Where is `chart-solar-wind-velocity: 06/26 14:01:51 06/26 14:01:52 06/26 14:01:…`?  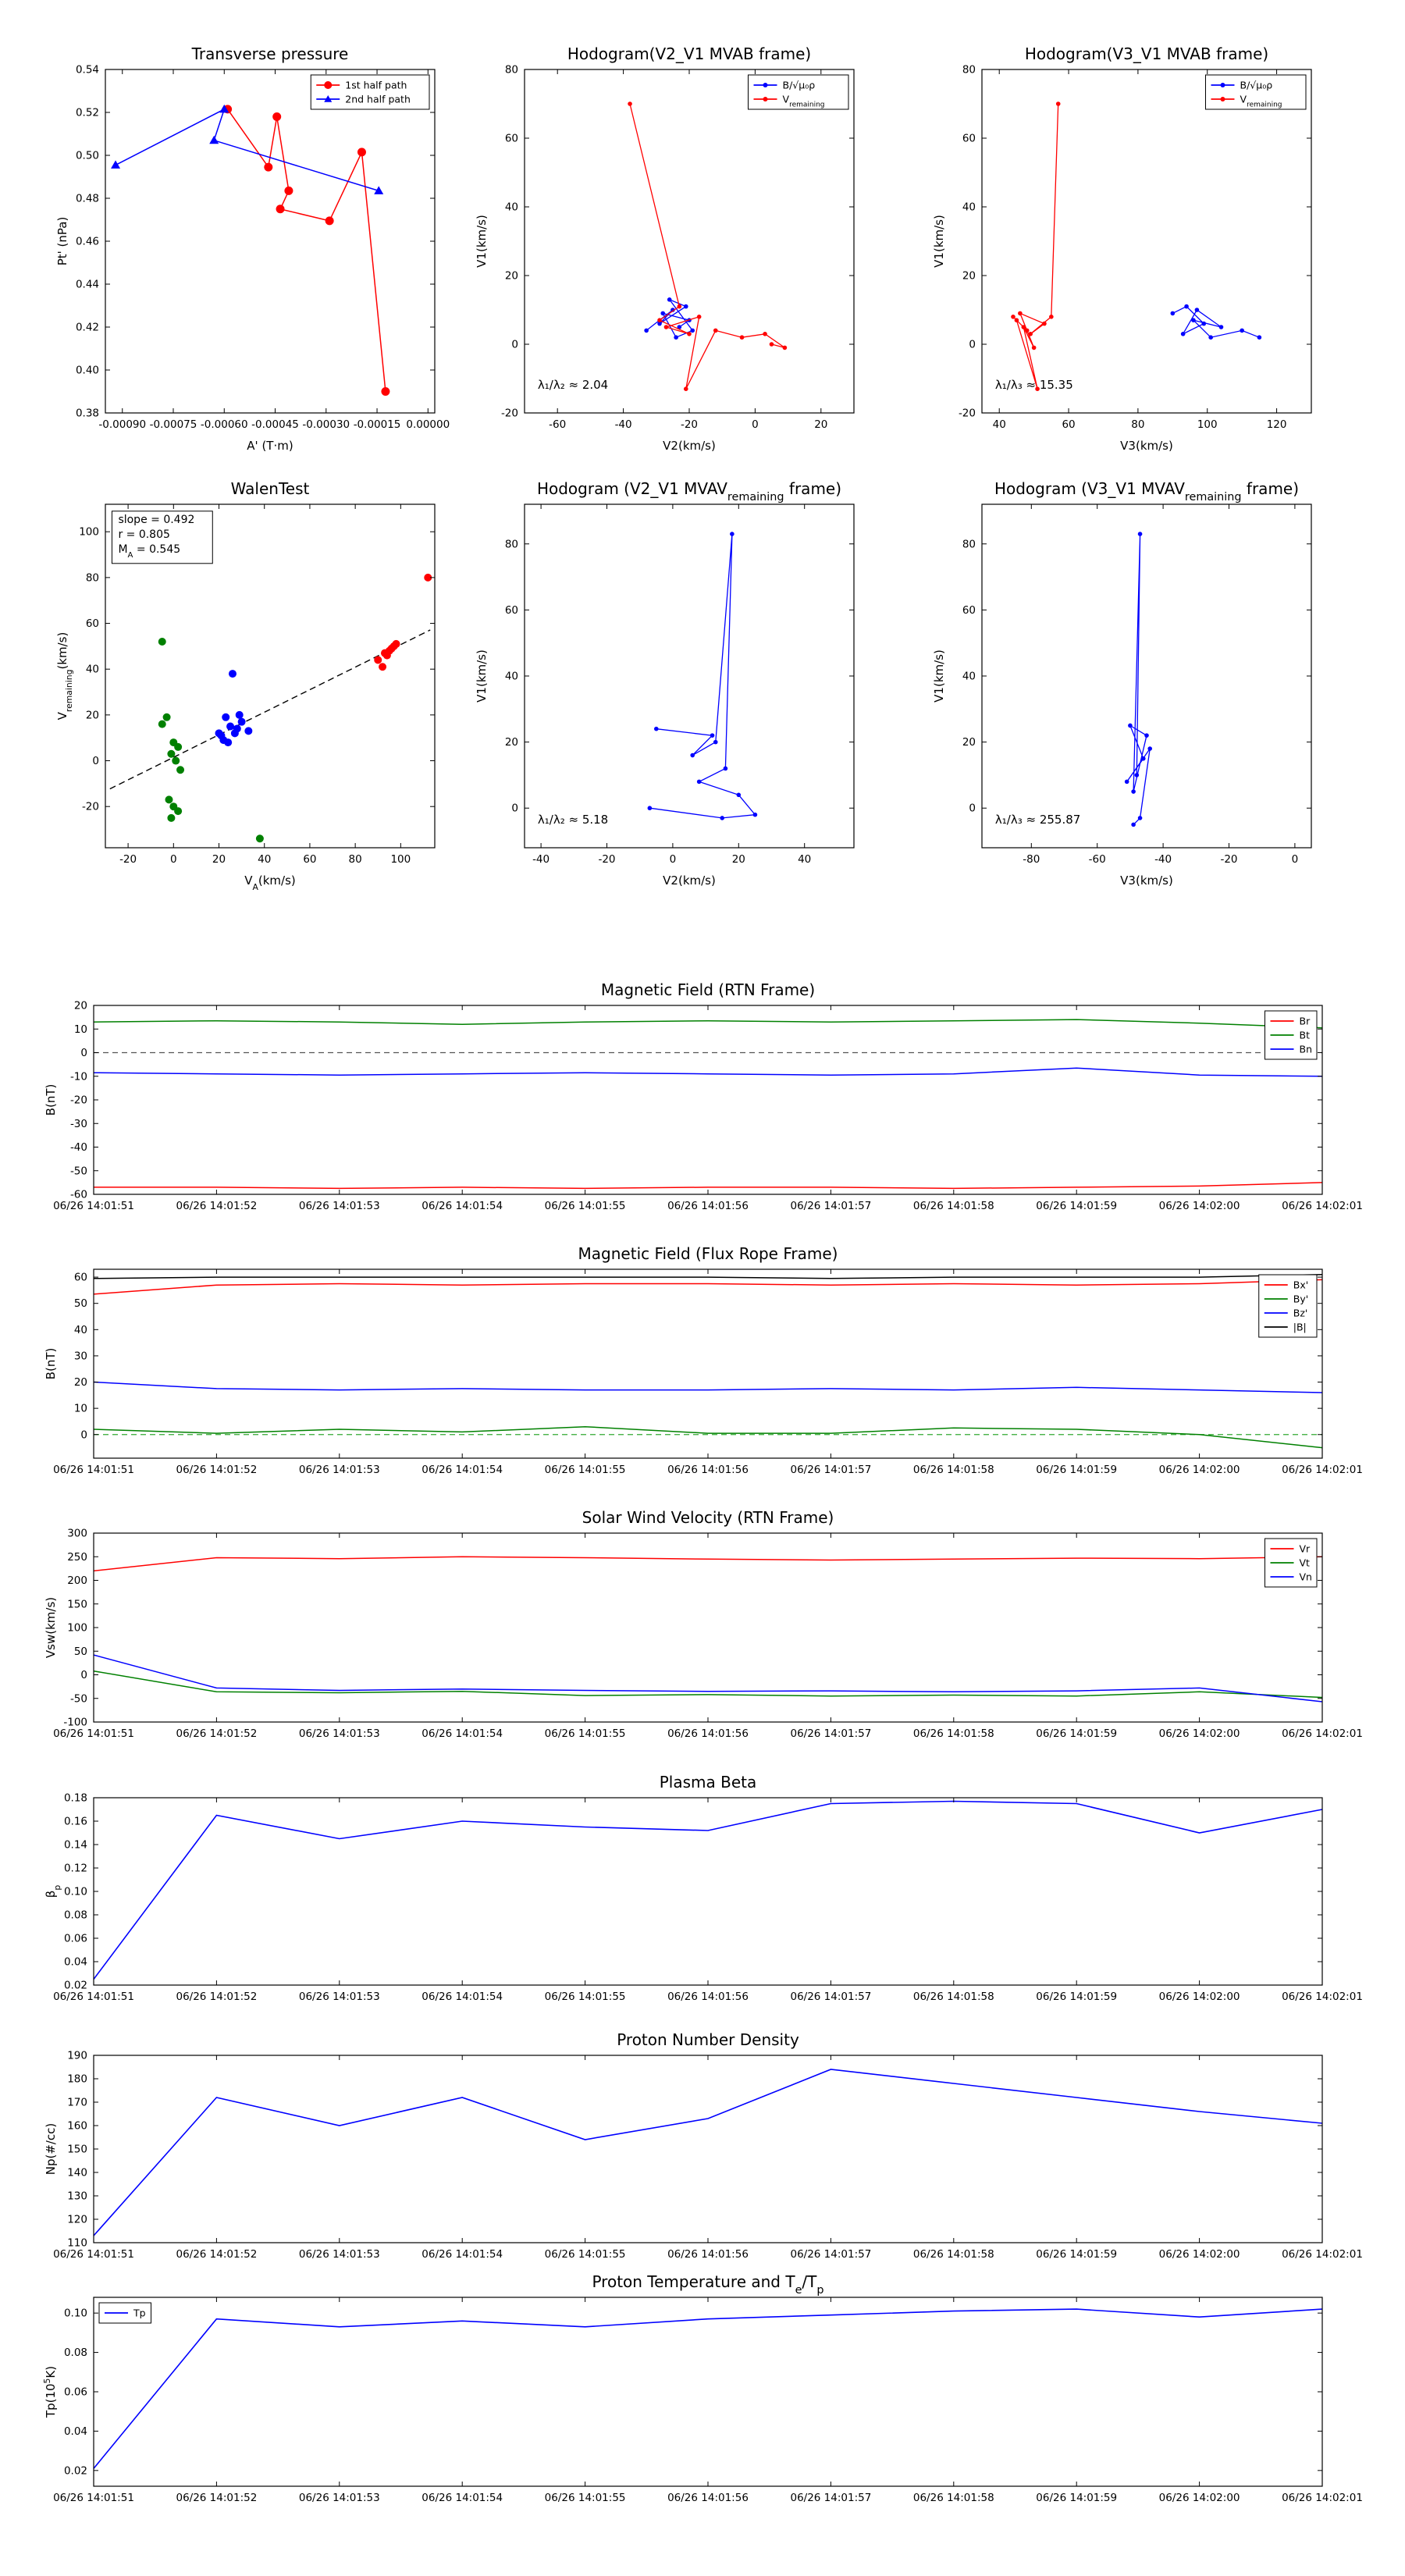
chart-solar-wind-velocity: 06/26 14:01:51 06/26 14:01:52 06/26 14:01:… is located at coordinates (703, 1636).